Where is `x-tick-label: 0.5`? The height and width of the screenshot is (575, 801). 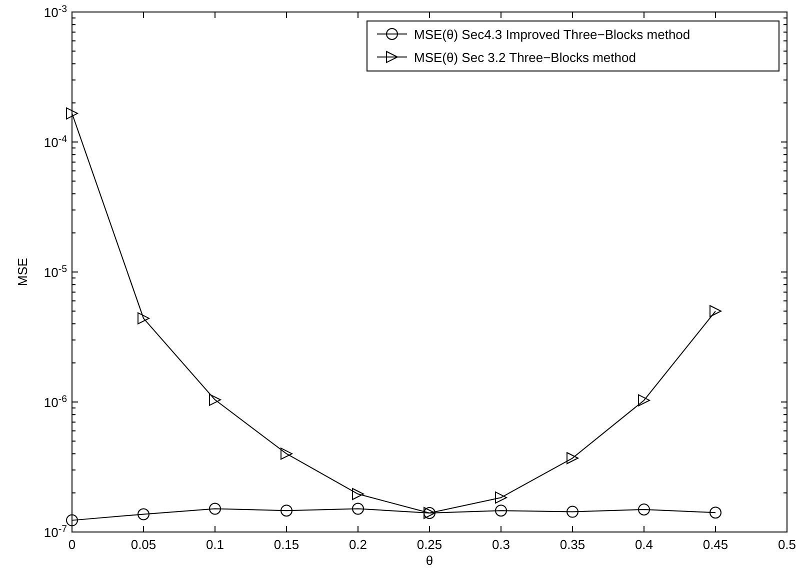
x-tick-label: 0.5 is located at coordinates (787, 544).